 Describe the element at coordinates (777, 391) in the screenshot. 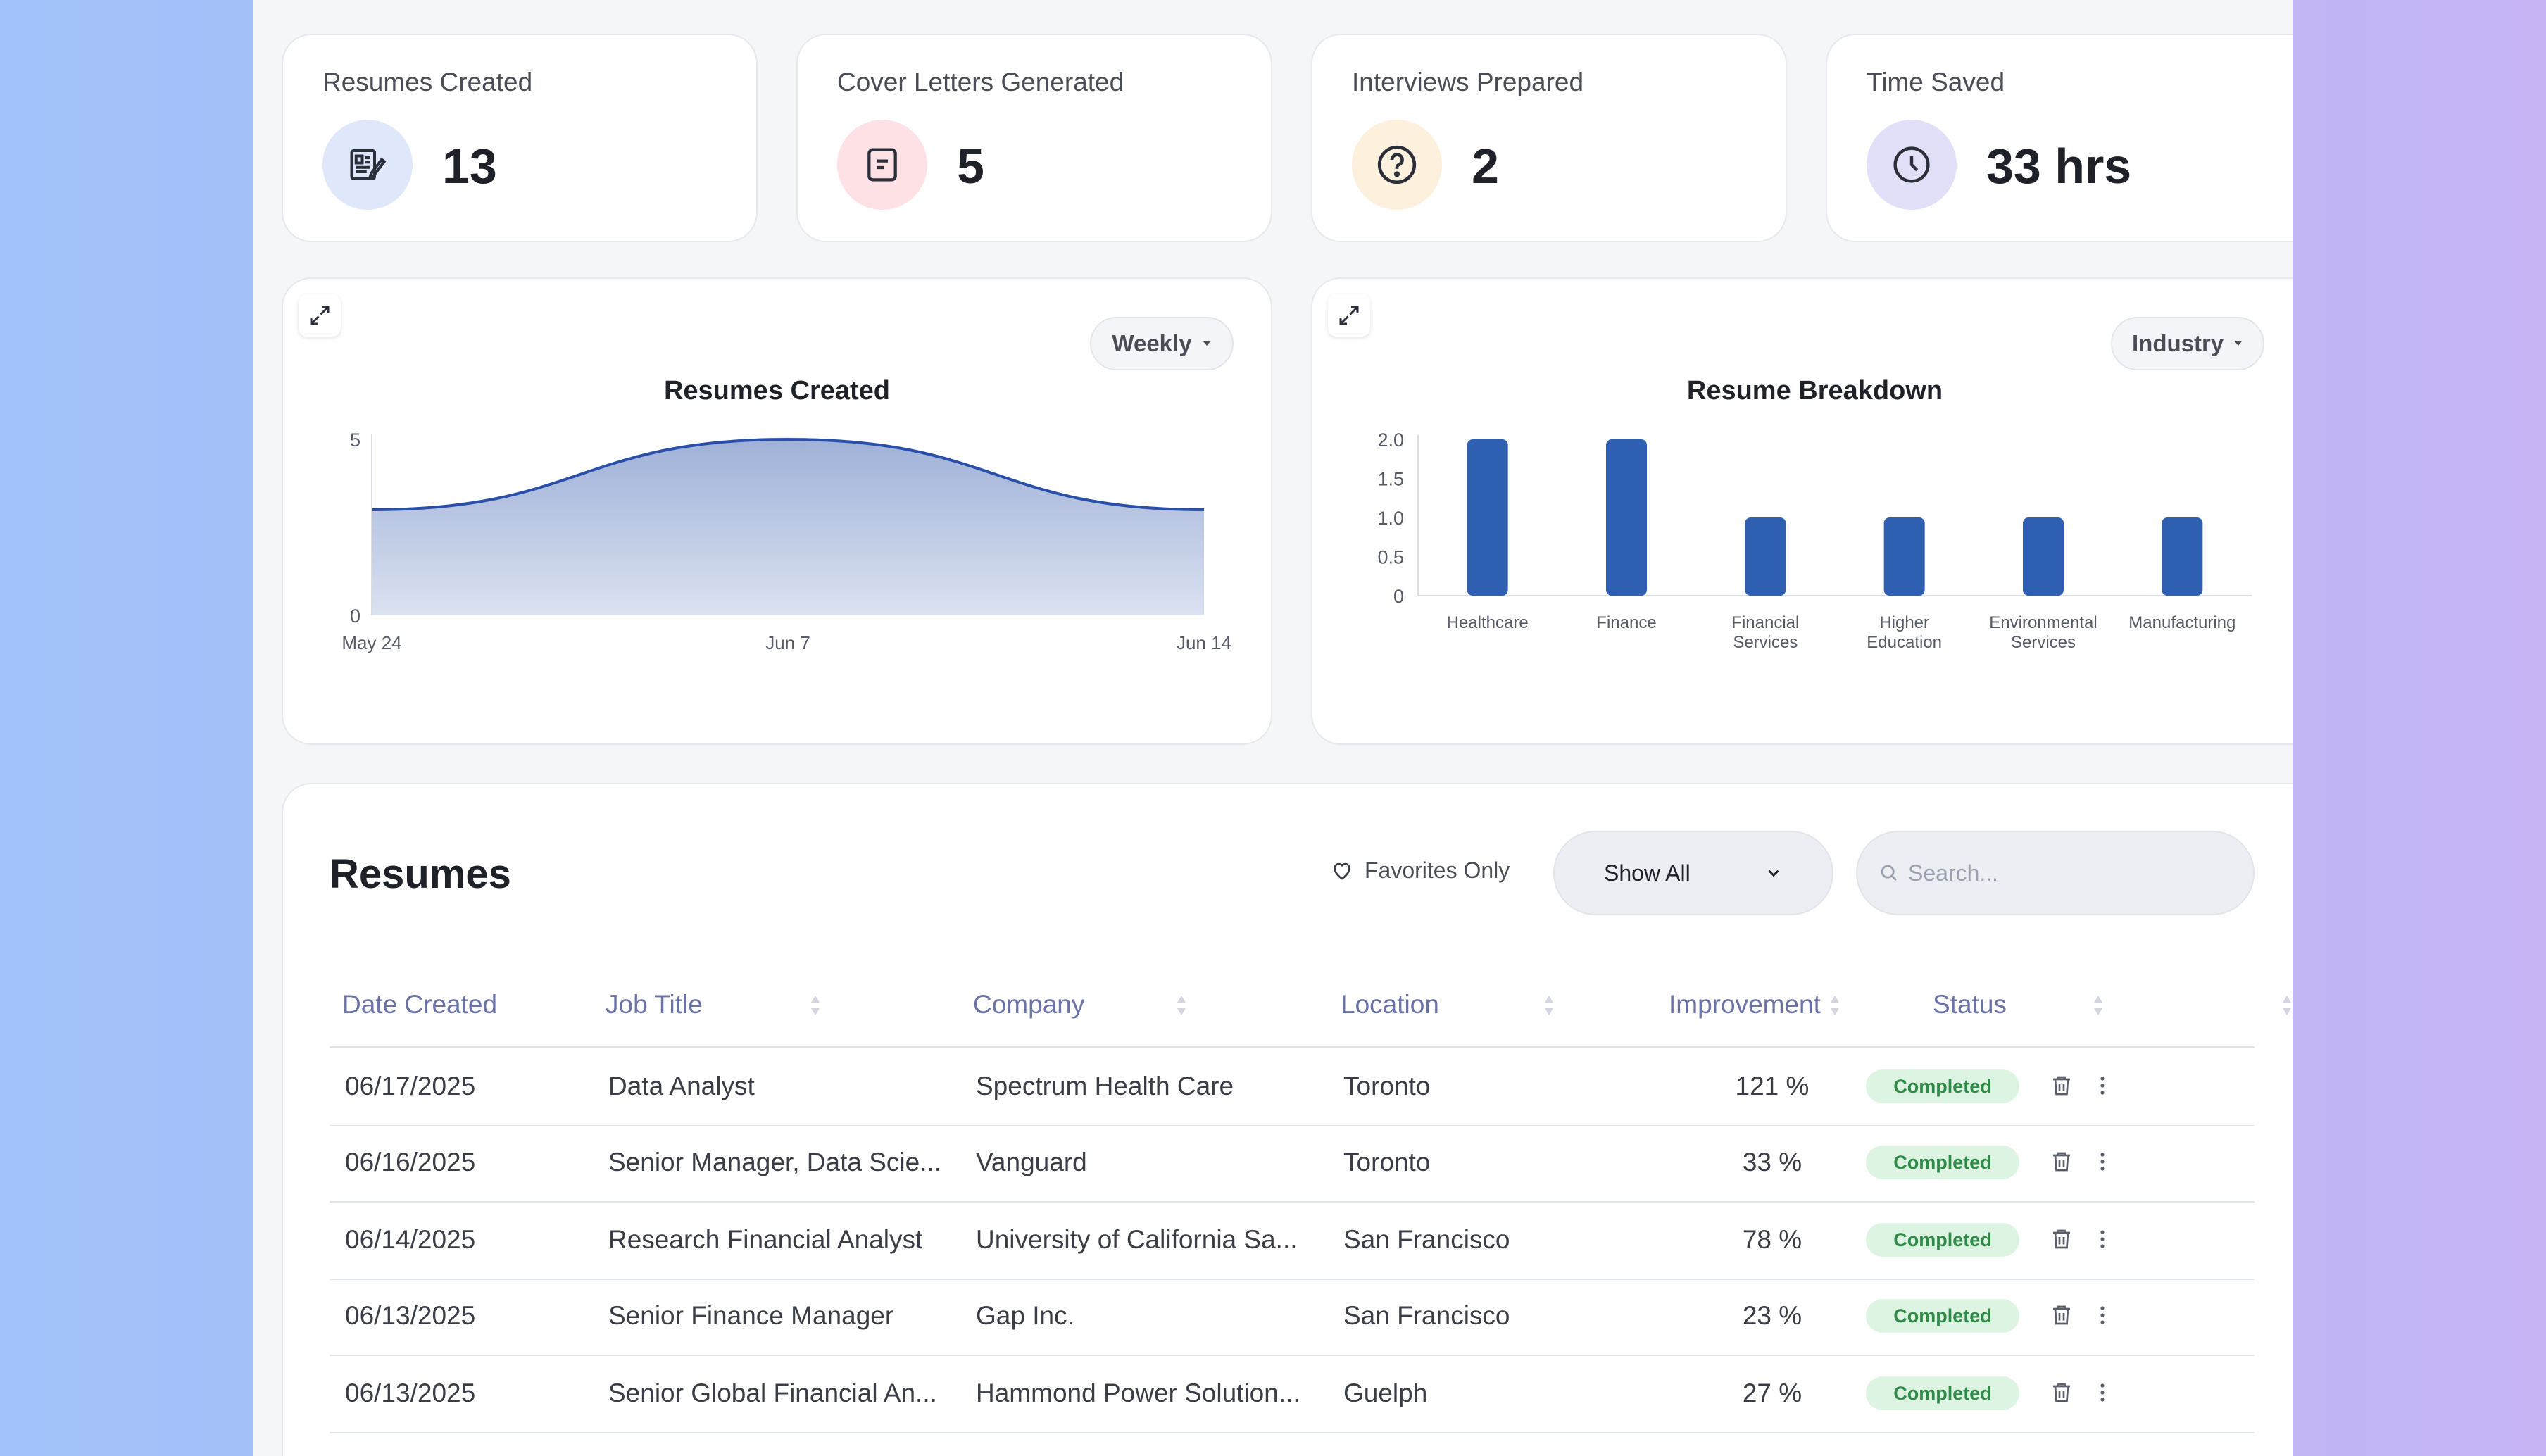

I see `chart-title: Resumes Created` at that location.